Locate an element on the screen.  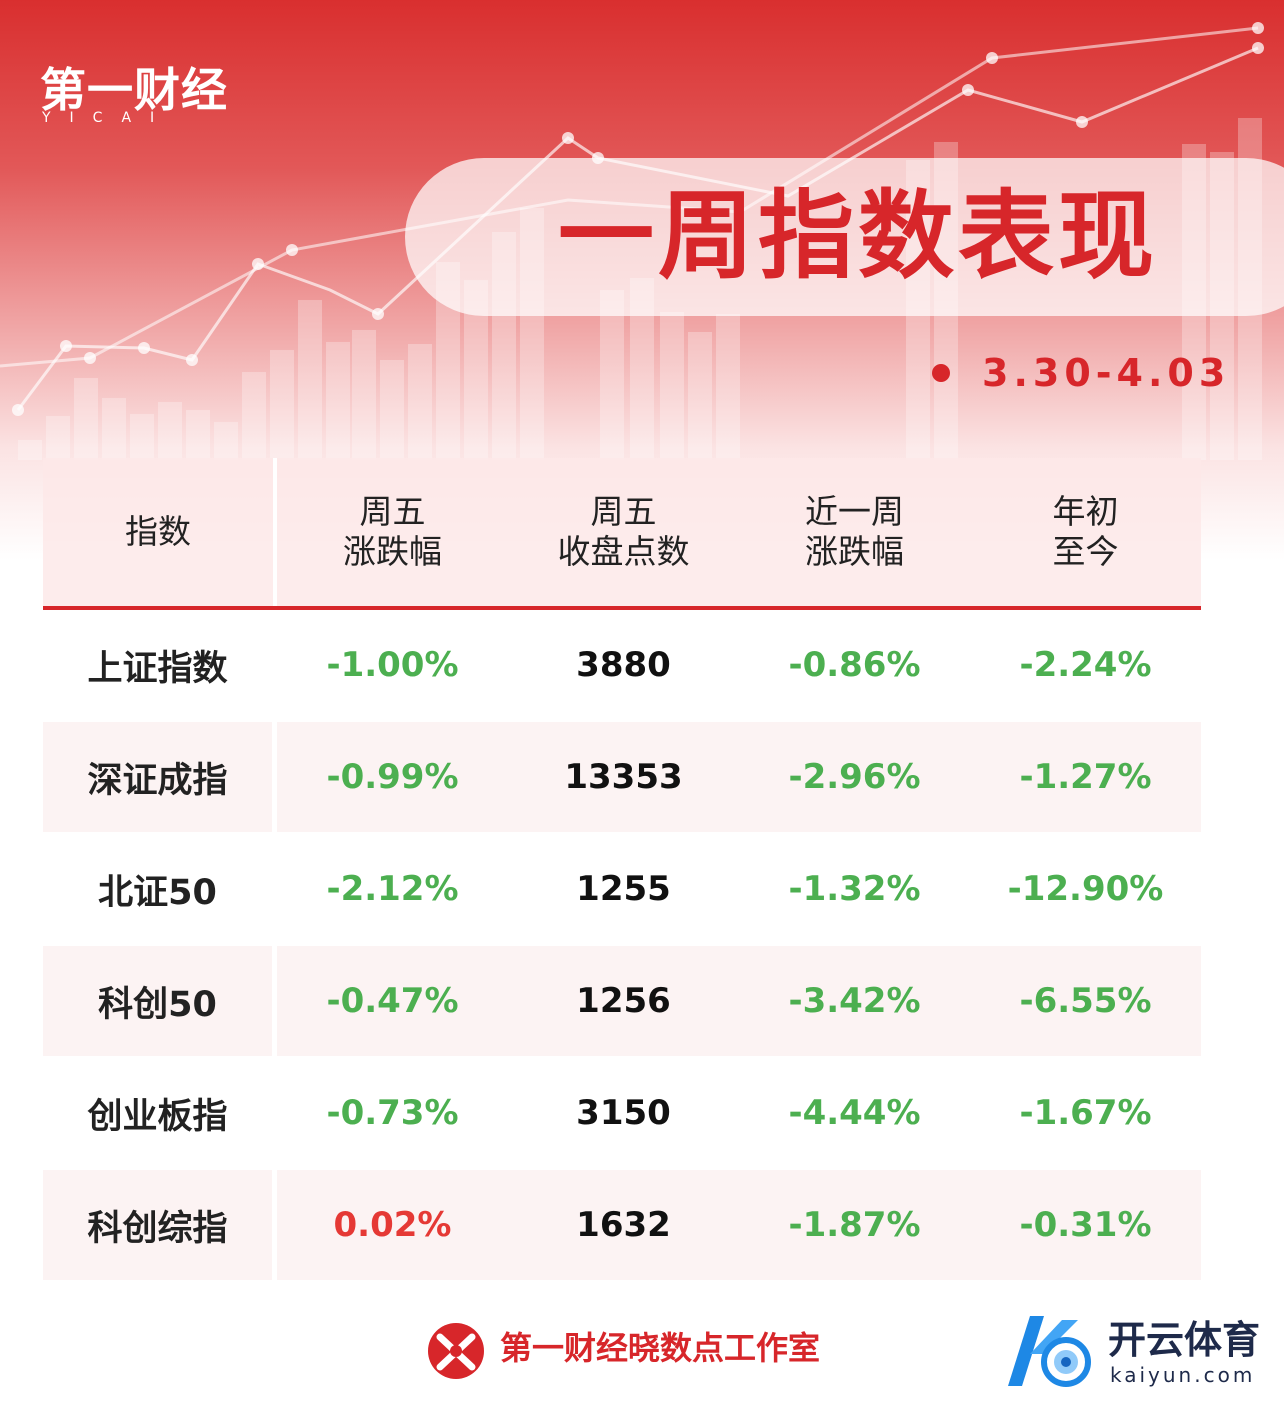
ytd-change: -1.67% is located at coordinates (1085, 1113).